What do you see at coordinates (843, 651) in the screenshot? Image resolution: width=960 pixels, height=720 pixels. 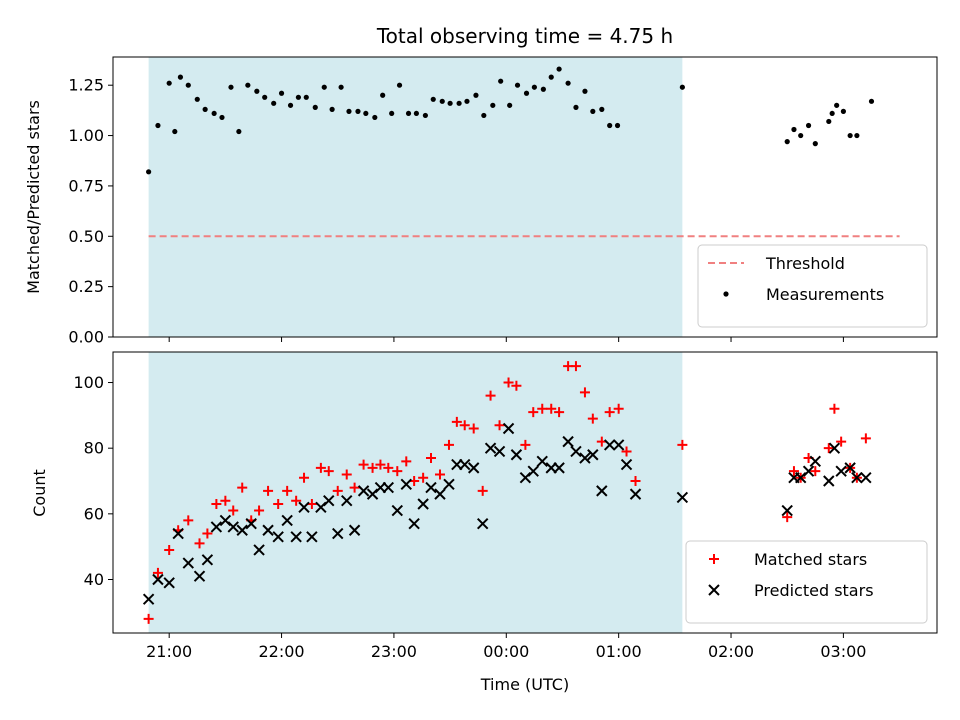 I see `x-tick-label: 03:00` at bounding box center [843, 651].